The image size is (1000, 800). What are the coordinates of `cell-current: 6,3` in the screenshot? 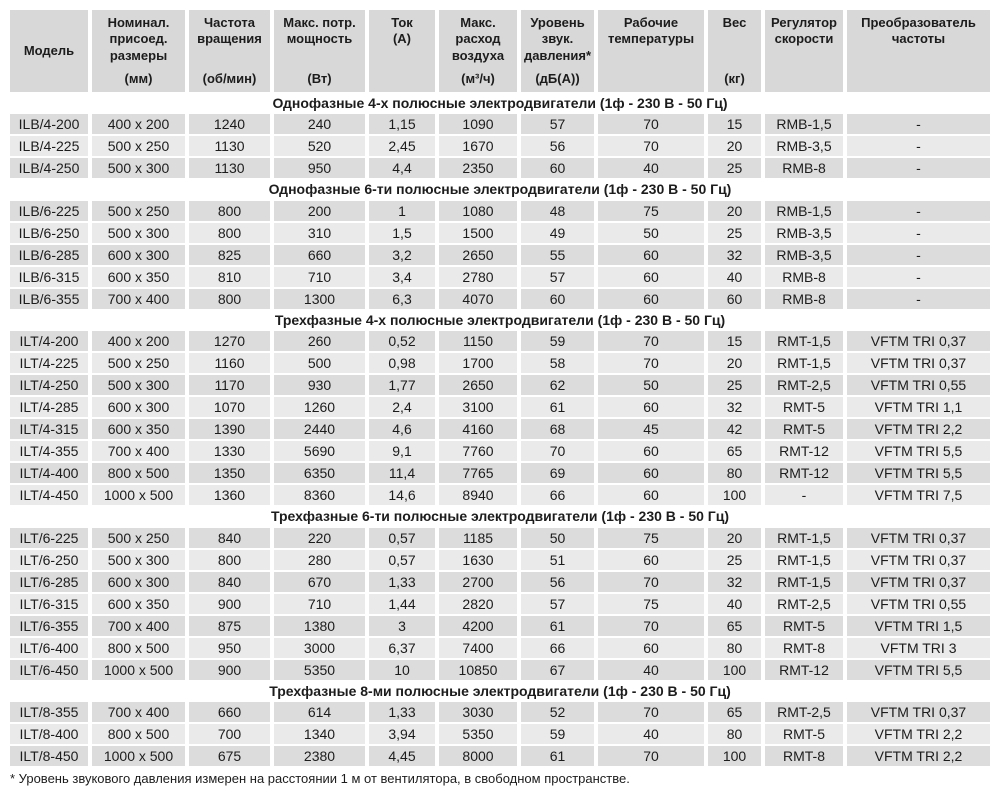 It's located at (402, 298).